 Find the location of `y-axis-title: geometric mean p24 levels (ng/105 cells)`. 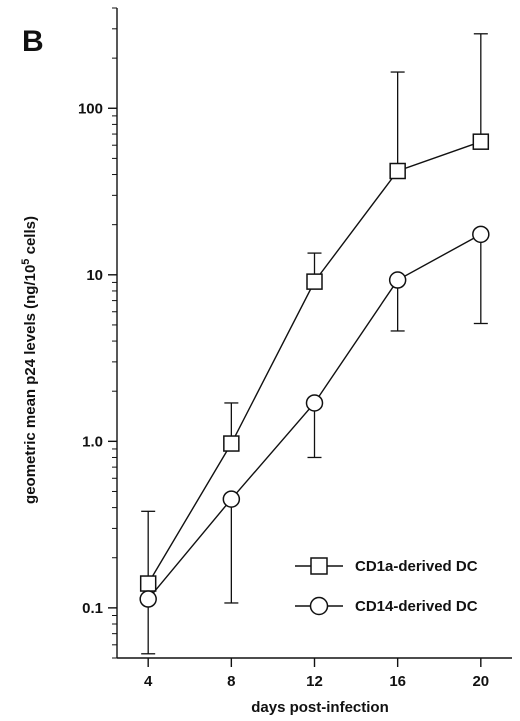

y-axis-title: geometric mean p24 levels (ng/105 cells) is located at coordinates (29, 360).